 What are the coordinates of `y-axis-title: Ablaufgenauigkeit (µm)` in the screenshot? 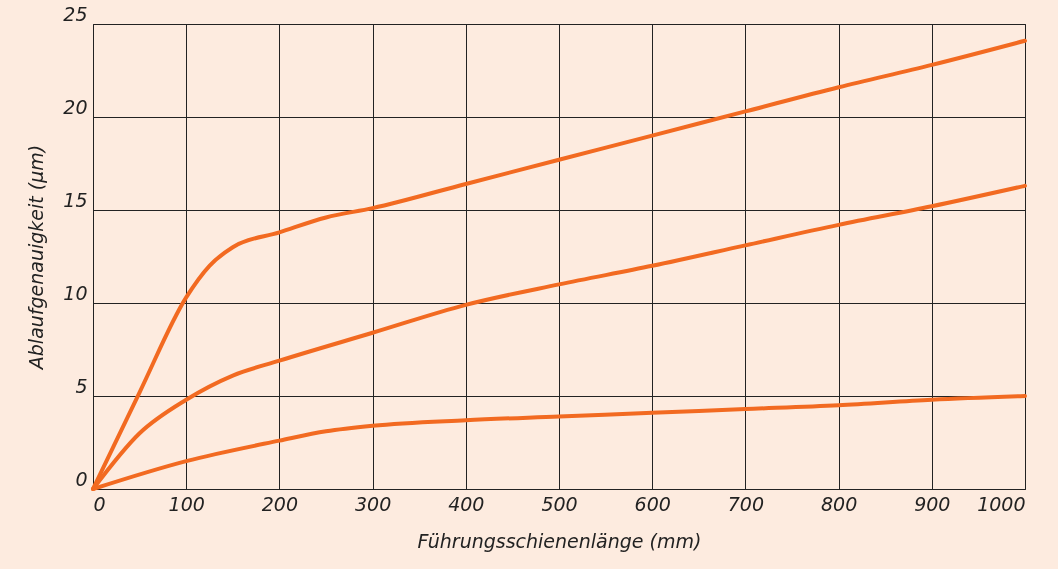 It's located at (36, 258).